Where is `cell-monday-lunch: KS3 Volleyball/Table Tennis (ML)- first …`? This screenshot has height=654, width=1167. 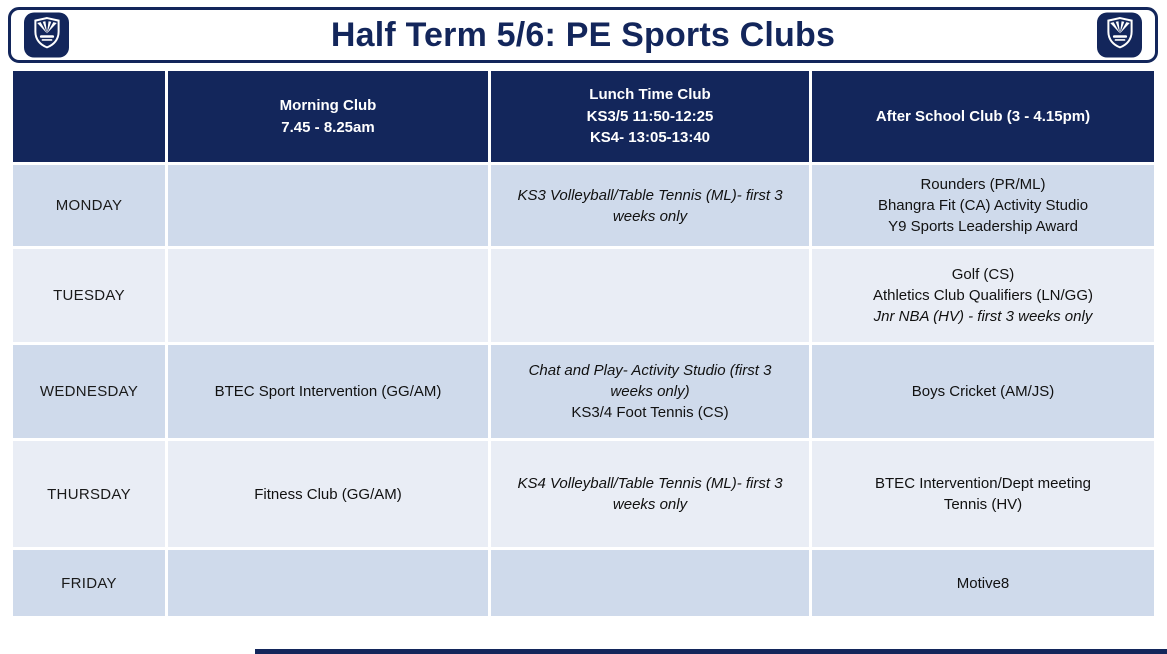 cell-monday-lunch: KS3 Volleyball/Table Tennis (ML)- first … is located at coordinates (650, 205).